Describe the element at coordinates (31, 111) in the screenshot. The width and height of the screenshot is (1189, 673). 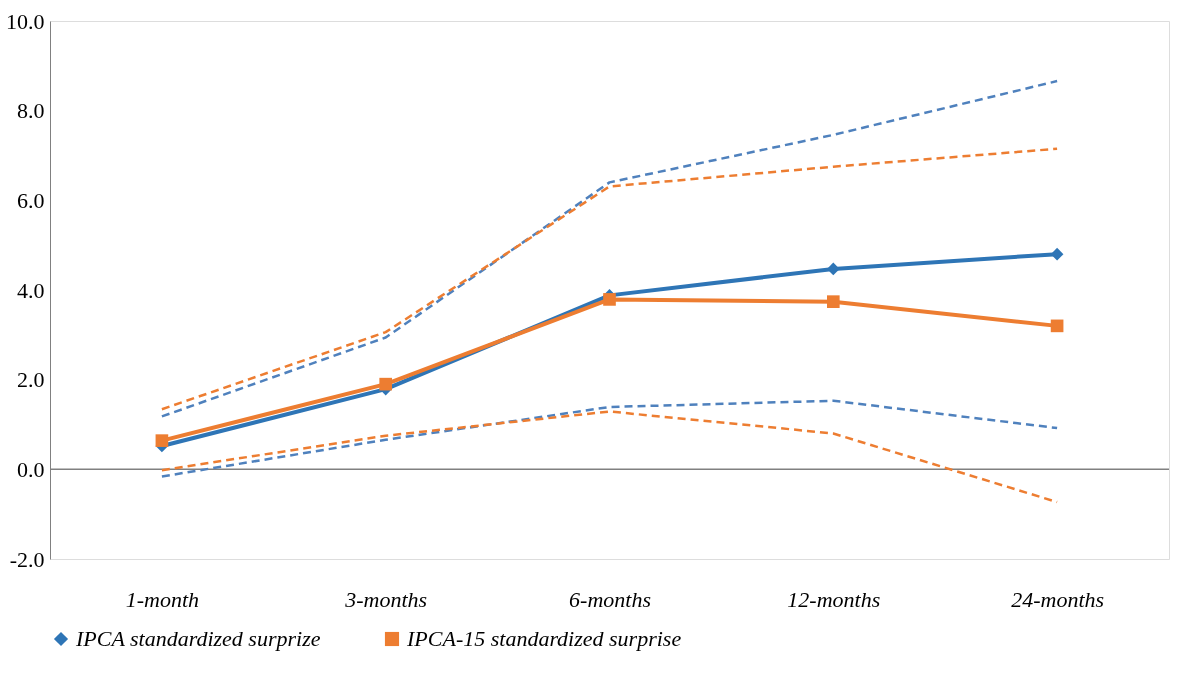
I see `y-tick-label: 8.0` at that location.